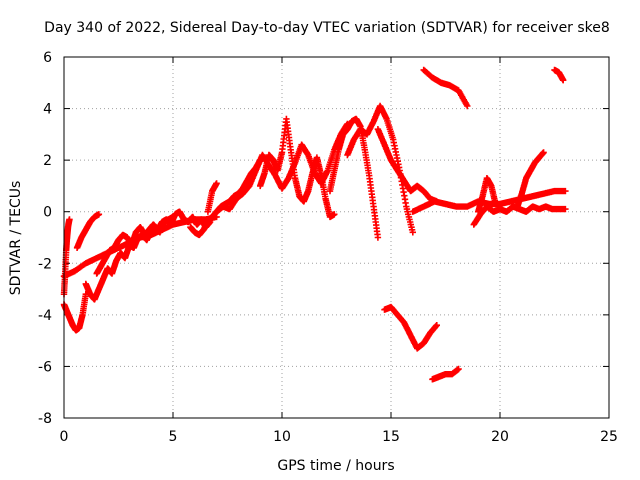 This screenshot has width=640, height=480. I want to click on x-axis-label: GPS time / hours, so click(335, 466).